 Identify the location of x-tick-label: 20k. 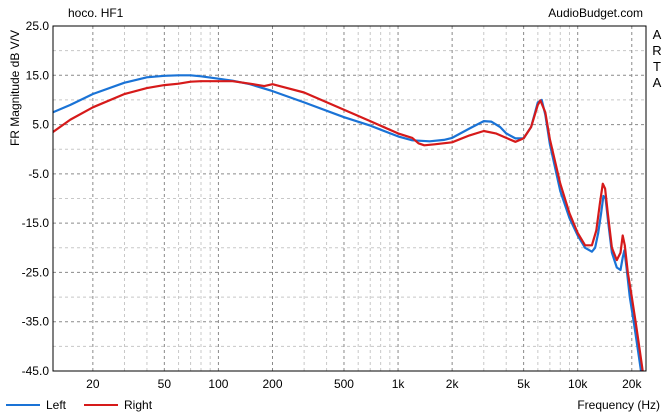
(632, 384).